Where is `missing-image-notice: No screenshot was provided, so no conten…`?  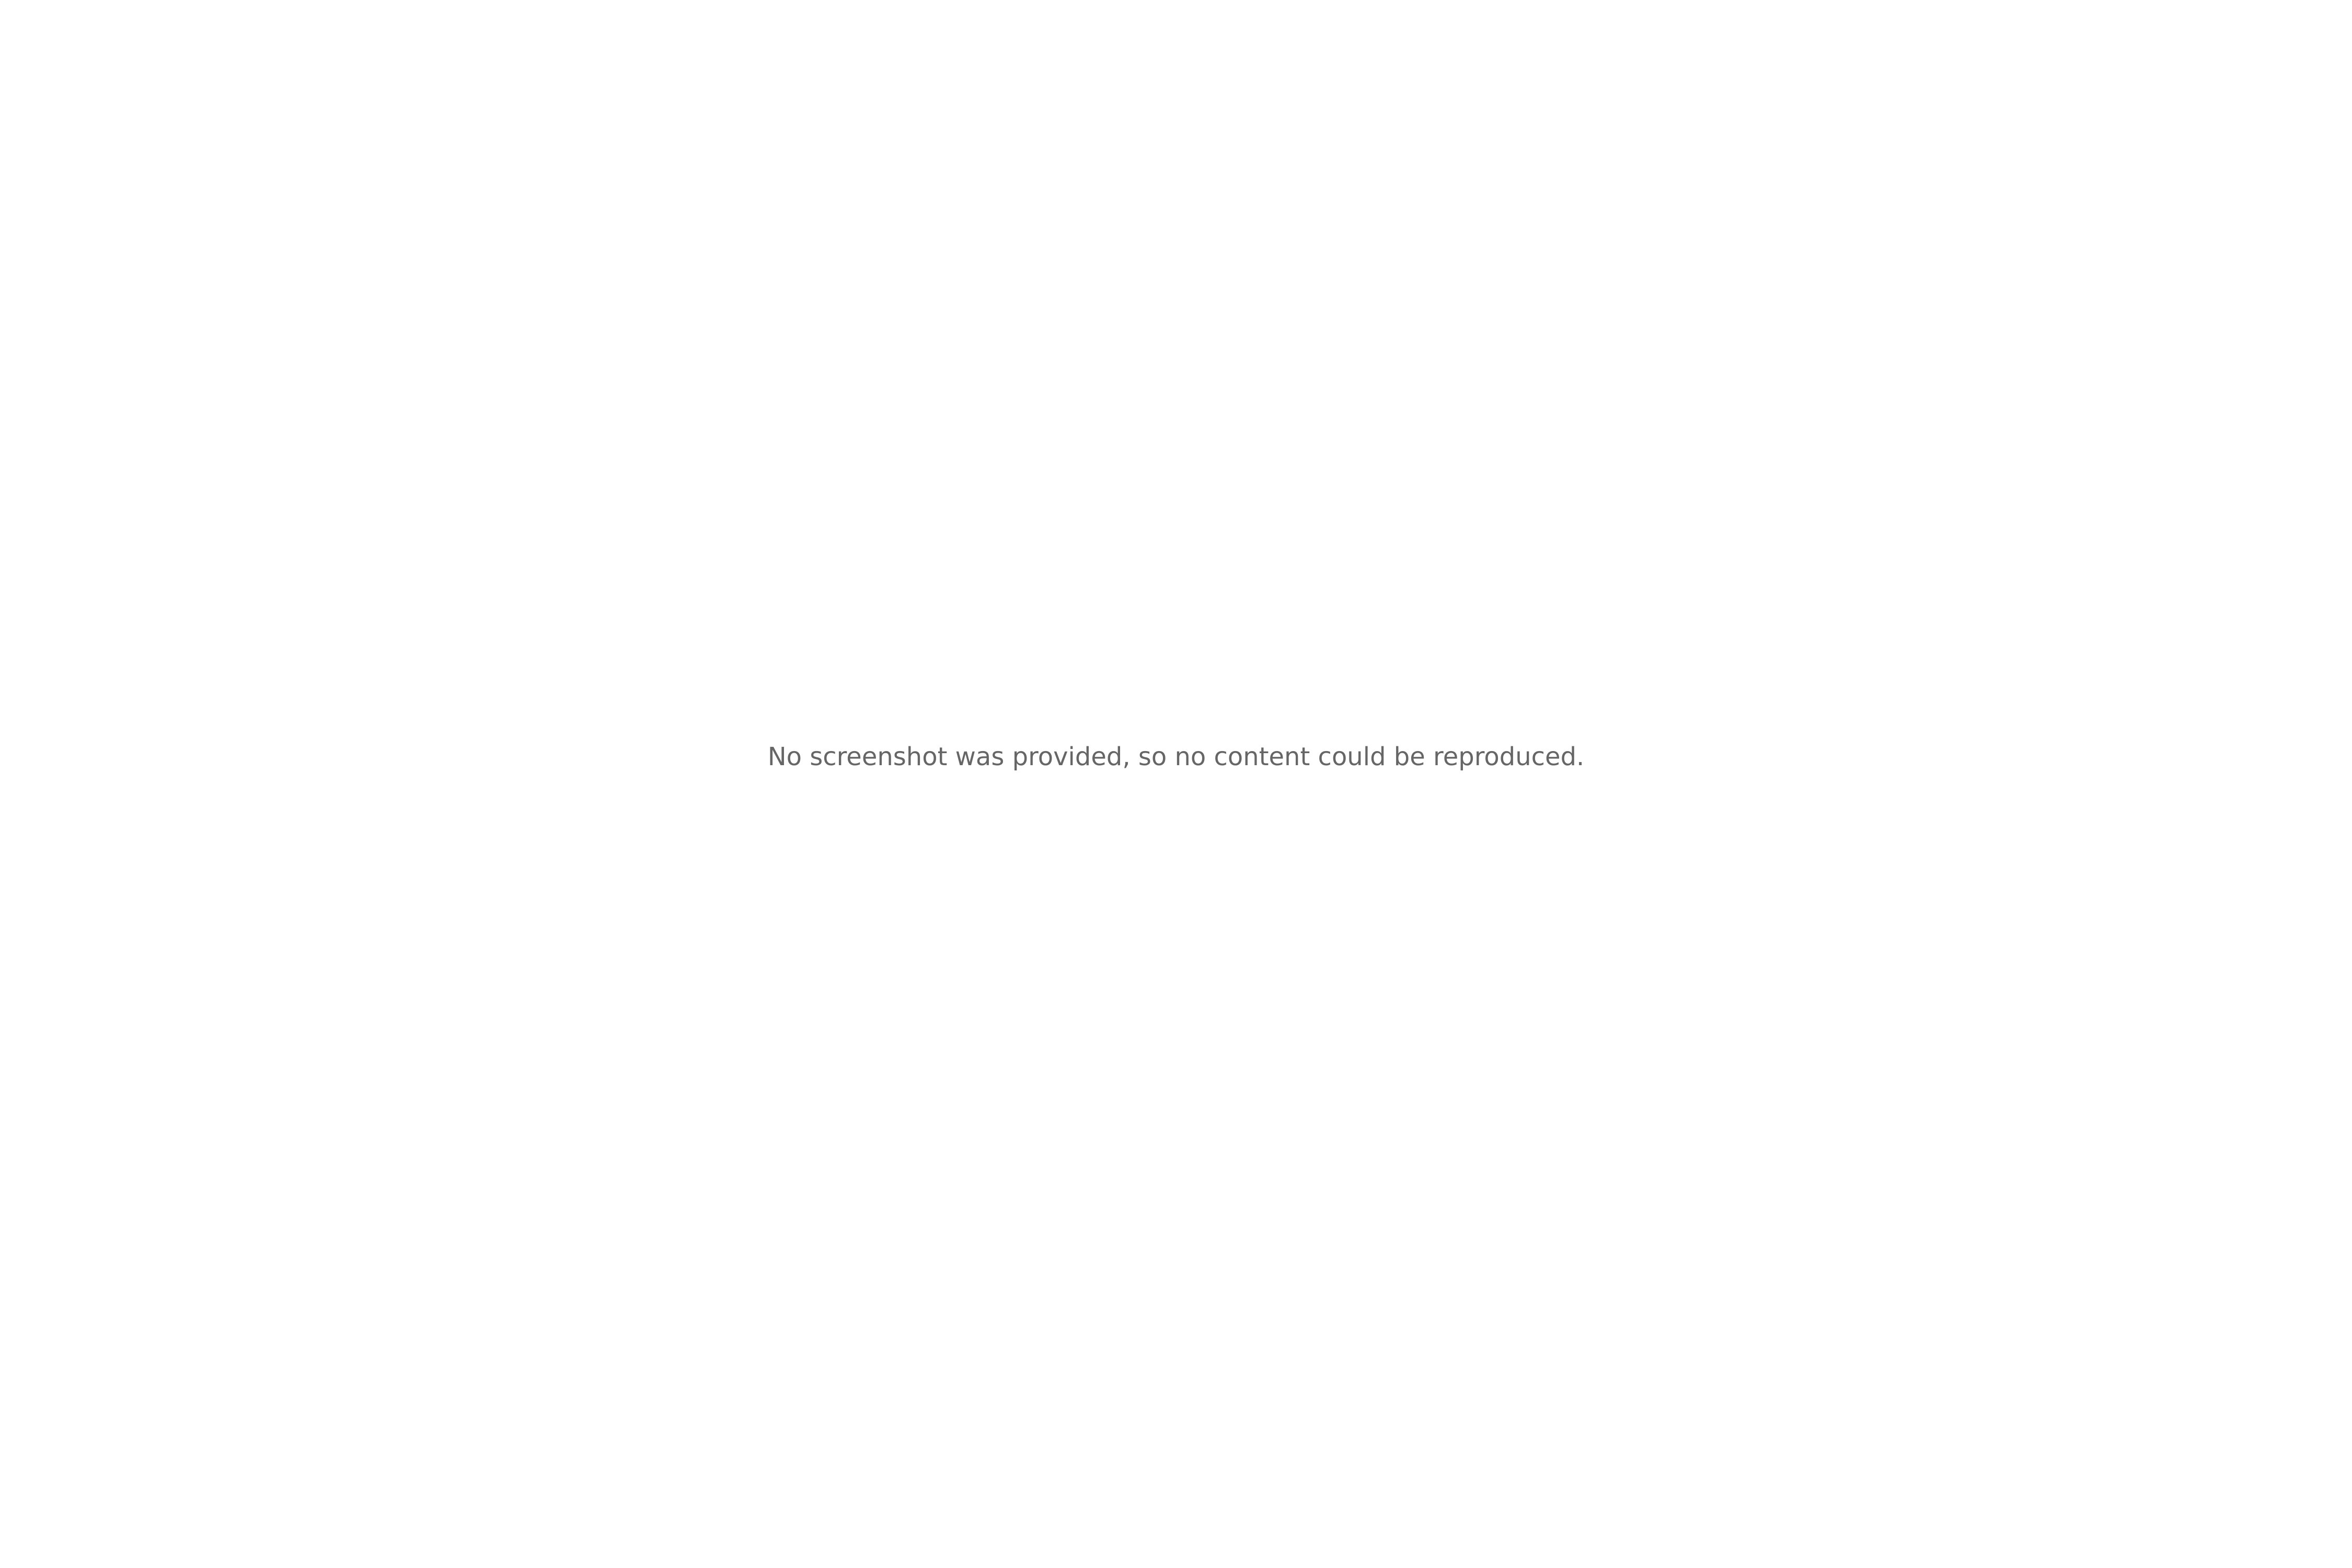
missing-image-notice: No screenshot was provided, so no conten… is located at coordinates (1176, 756).